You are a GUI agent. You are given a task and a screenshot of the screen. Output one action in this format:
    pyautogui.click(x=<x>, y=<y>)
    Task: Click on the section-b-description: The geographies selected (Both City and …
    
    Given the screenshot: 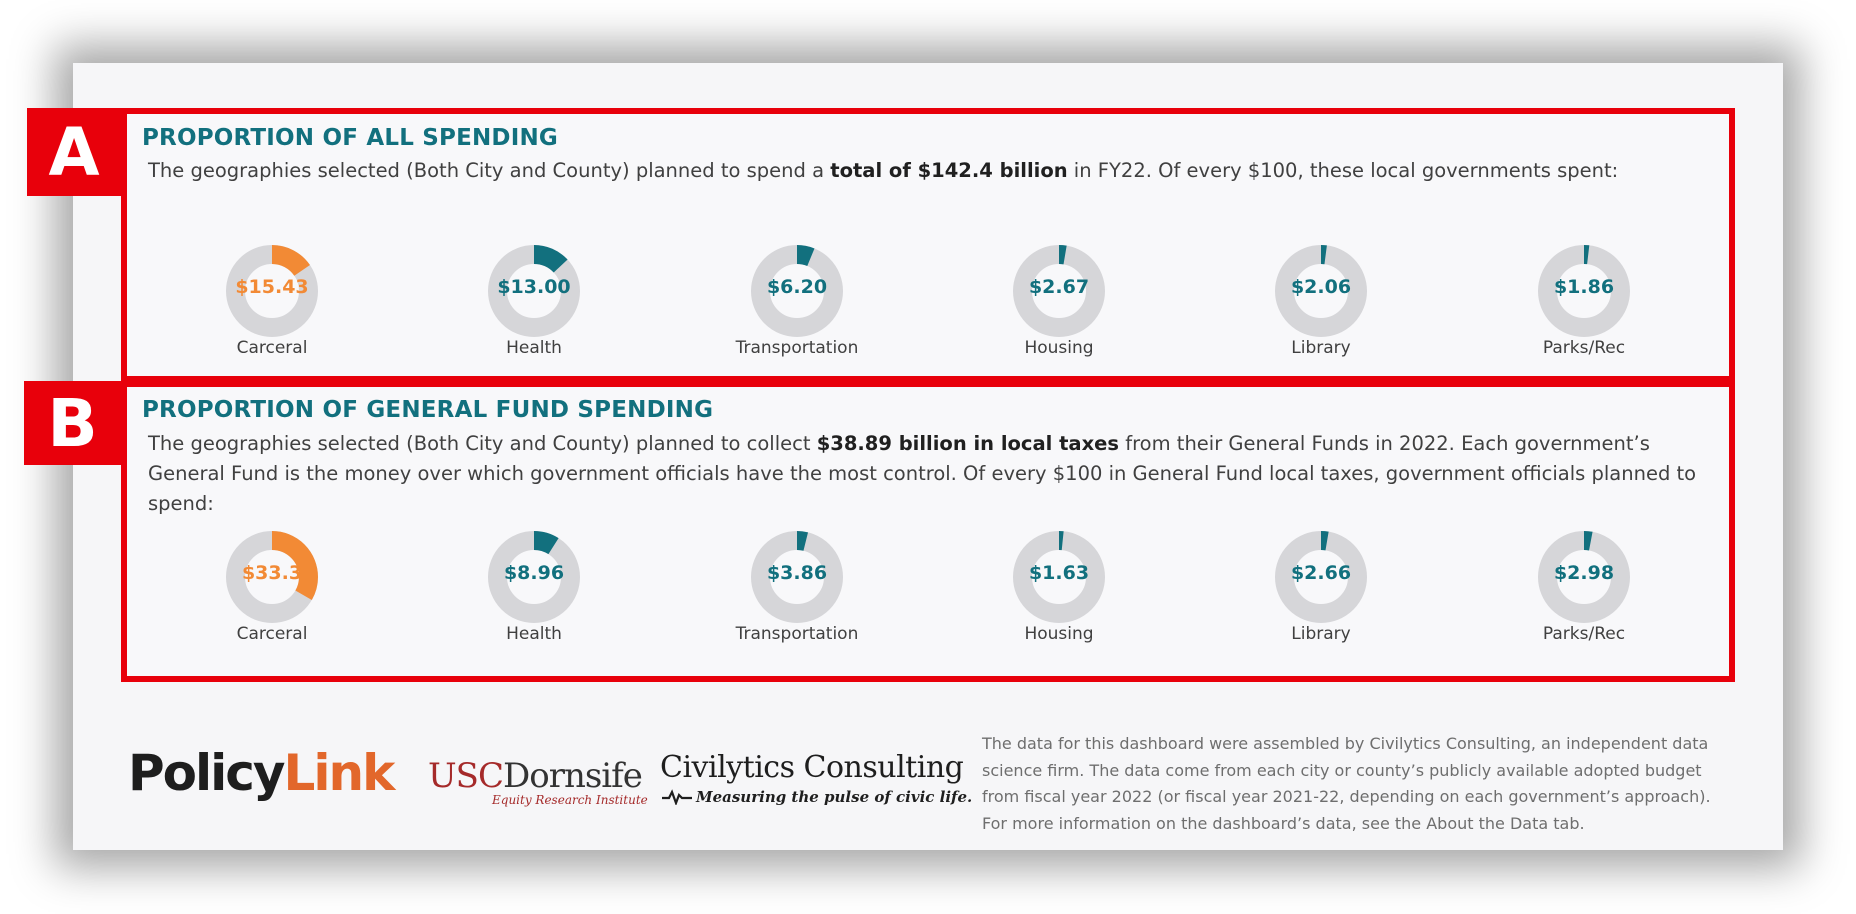 What is the action you would take?
    pyautogui.click(x=922, y=473)
    